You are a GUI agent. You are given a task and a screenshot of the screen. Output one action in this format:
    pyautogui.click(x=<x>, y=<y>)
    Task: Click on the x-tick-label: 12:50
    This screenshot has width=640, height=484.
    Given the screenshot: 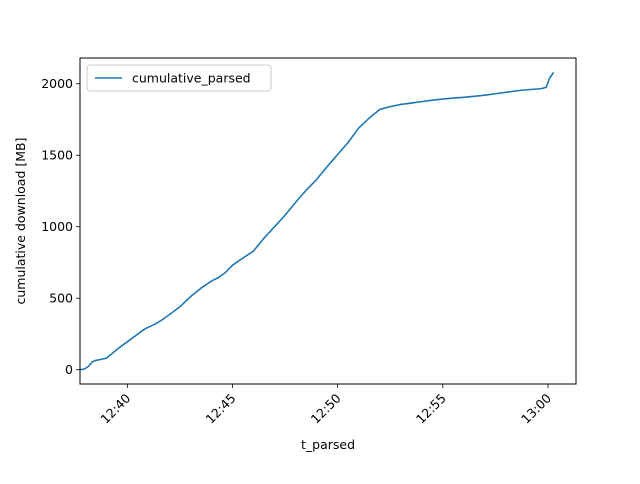 What is the action you would take?
    pyautogui.click(x=326, y=408)
    